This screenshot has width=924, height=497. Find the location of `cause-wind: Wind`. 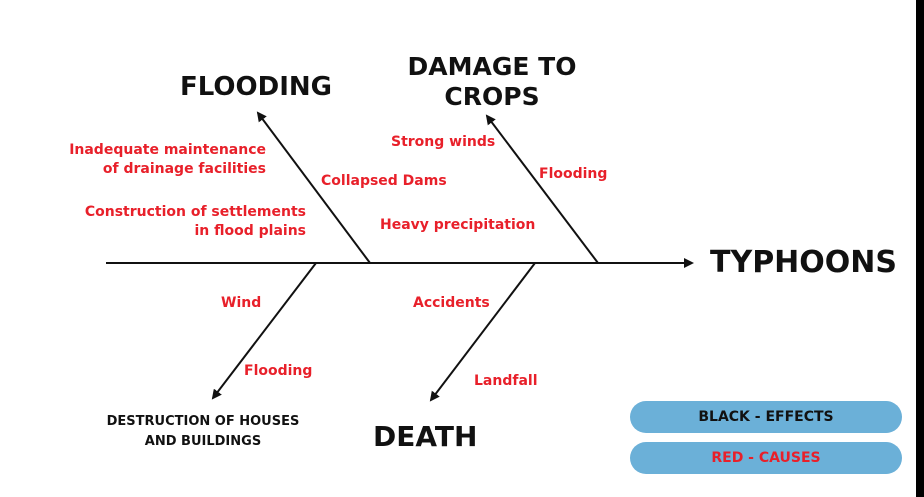

cause-wind: Wind is located at coordinates (241, 303).